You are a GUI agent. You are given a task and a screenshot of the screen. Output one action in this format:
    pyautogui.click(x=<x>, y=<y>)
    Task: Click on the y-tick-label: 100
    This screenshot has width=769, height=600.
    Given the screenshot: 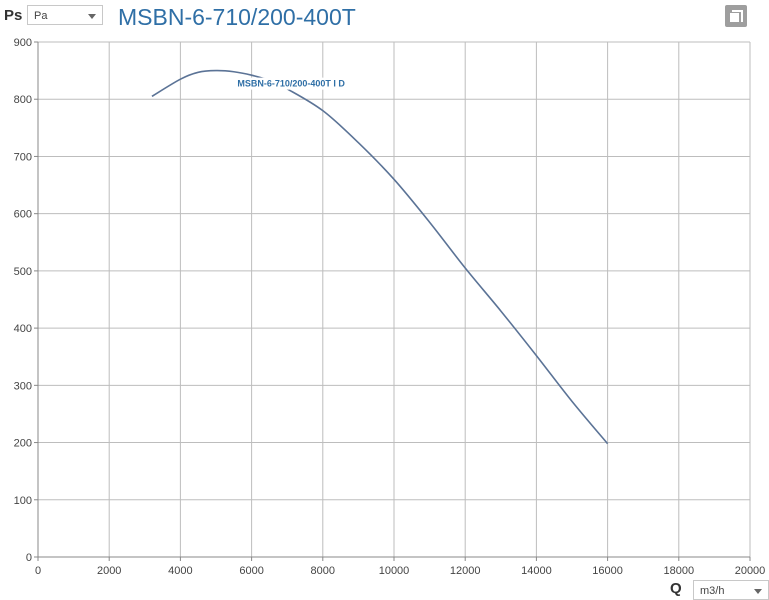 What is the action you would take?
    pyautogui.click(x=23, y=501)
    